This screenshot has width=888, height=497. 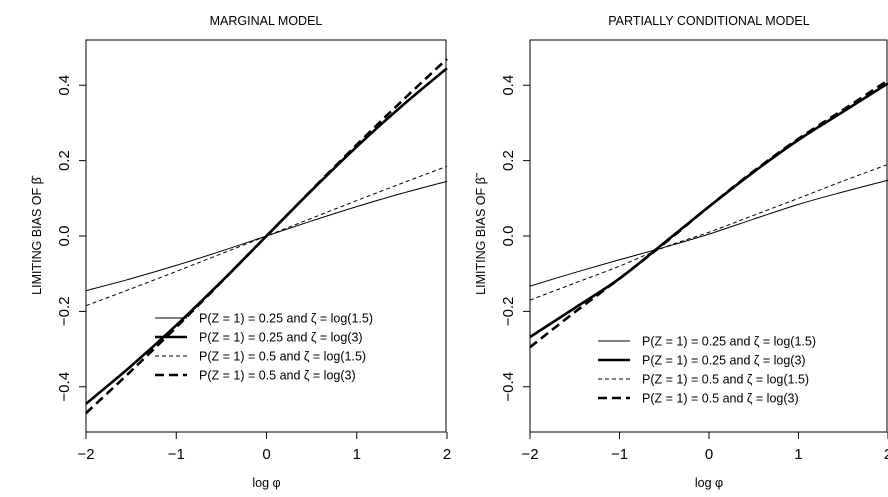 I want to click on chart-title: MARGINAL MODEL, so click(x=266, y=21).